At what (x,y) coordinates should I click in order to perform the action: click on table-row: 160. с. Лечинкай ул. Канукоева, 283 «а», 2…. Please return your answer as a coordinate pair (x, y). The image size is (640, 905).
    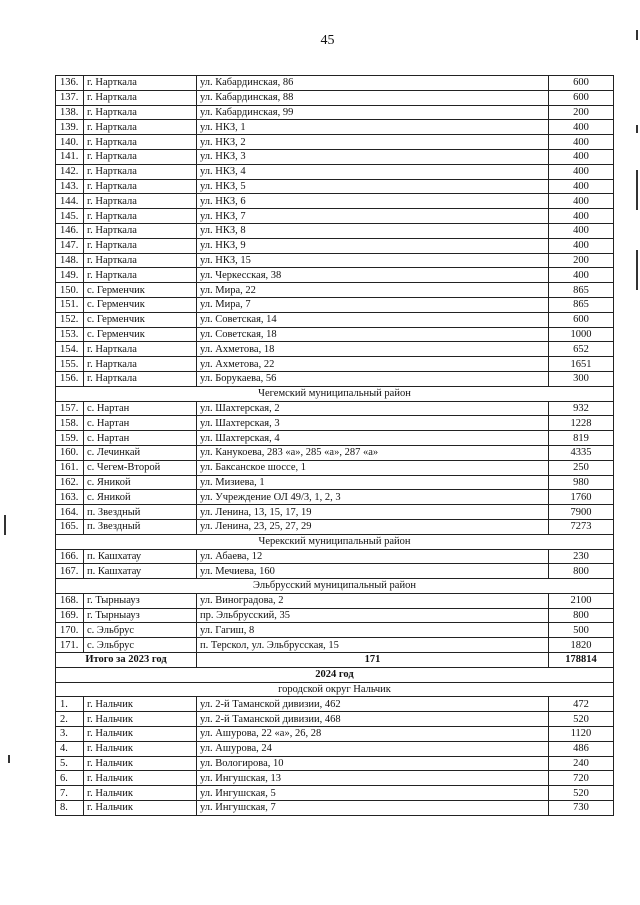
    Looking at the image, I should click on (334, 452).